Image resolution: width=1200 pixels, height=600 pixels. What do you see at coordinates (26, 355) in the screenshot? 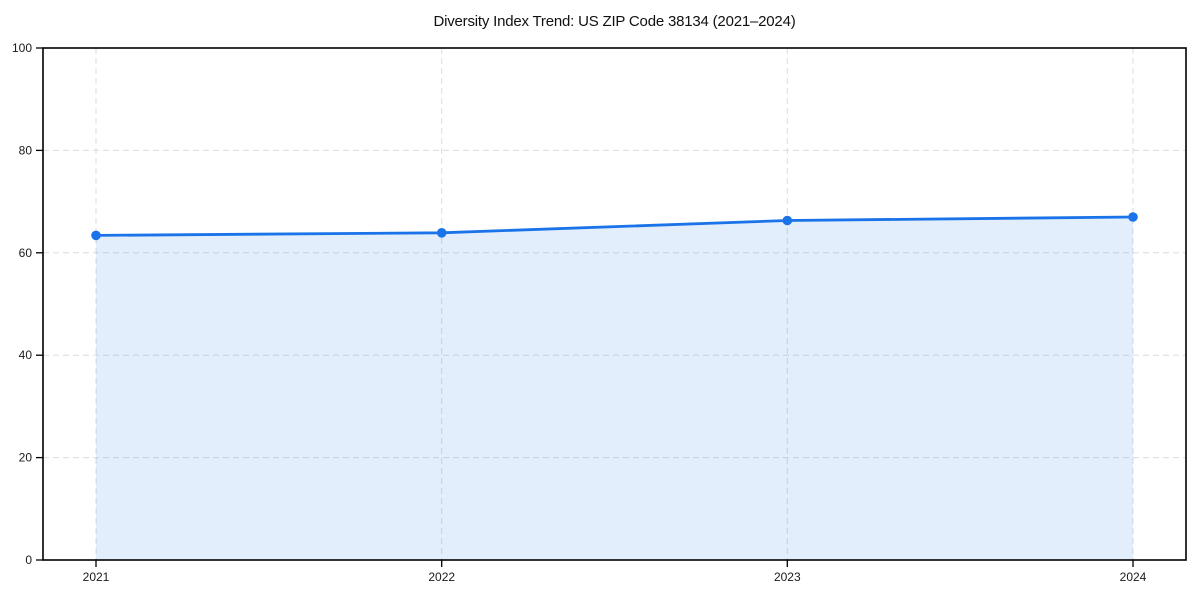
I see `y-axis-tick-label: 40` at bounding box center [26, 355].